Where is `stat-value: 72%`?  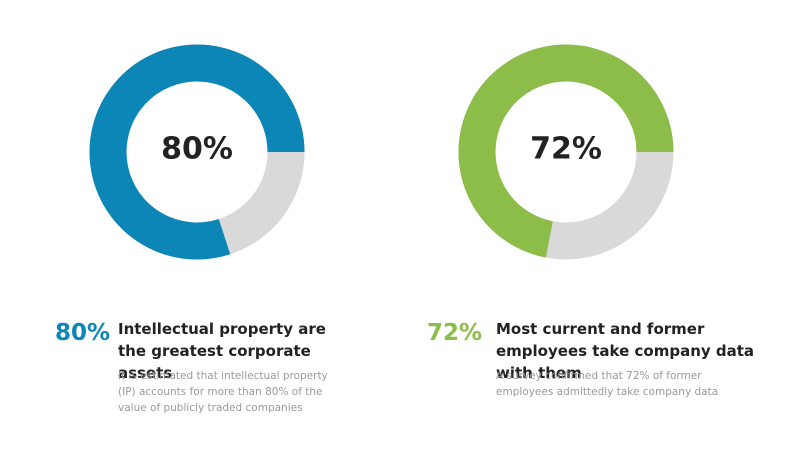
stat-value: 72% is located at coordinates (455, 333).